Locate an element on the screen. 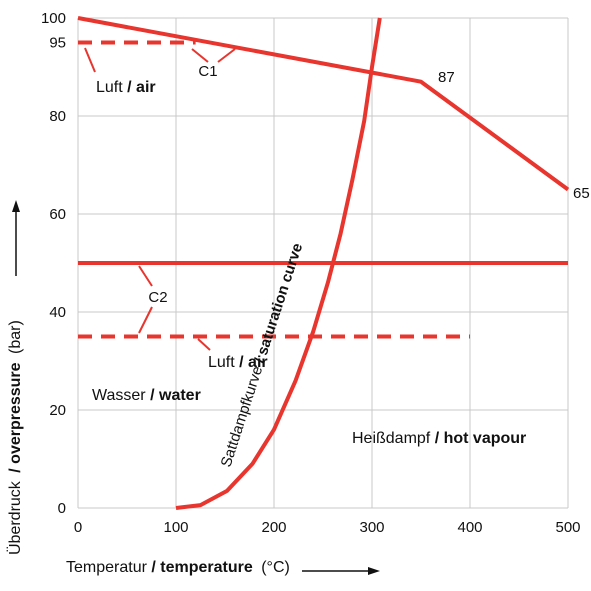 This screenshot has width=591, height=591. x-tick-label: 200 is located at coordinates (273, 527).